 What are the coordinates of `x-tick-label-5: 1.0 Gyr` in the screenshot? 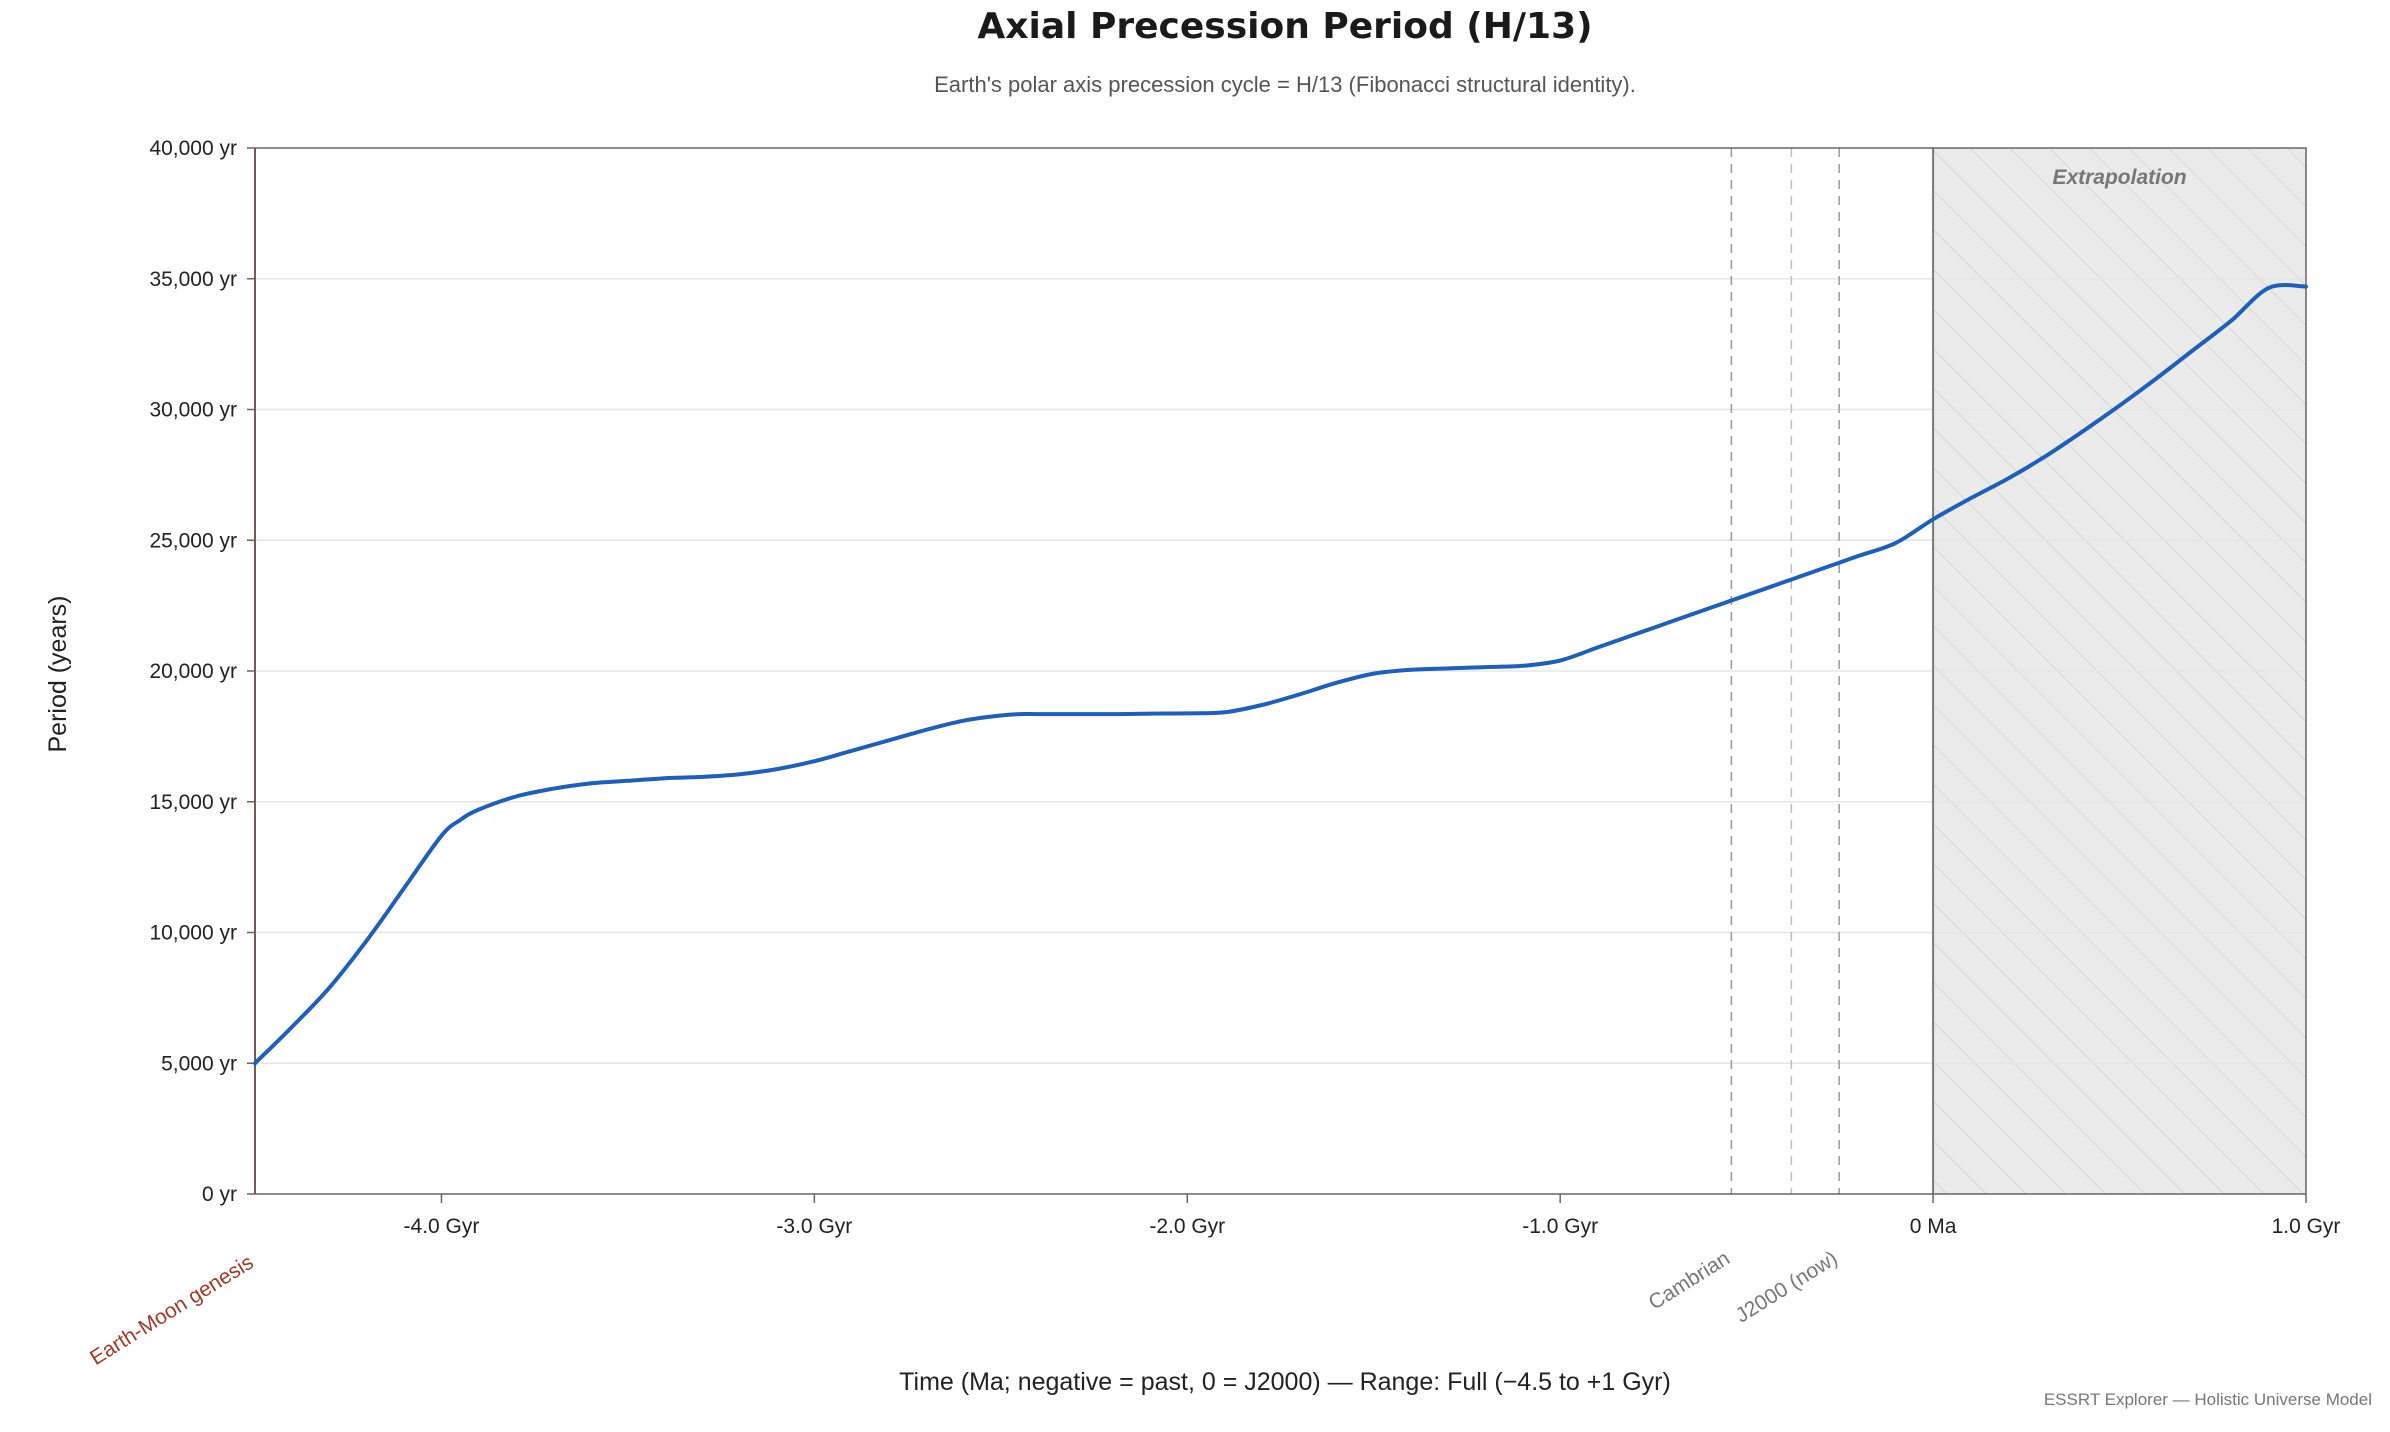 It's located at (2306, 1226).